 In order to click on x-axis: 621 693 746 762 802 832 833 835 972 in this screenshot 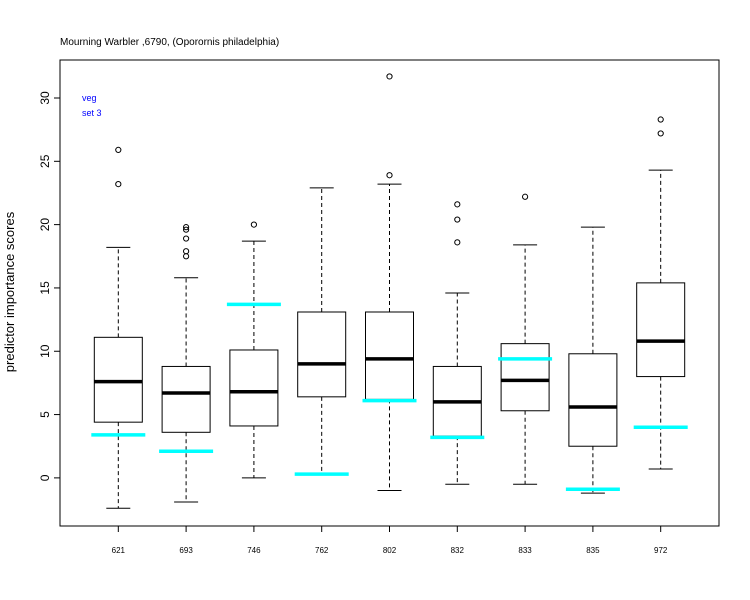, I will do `click(390, 540)`.